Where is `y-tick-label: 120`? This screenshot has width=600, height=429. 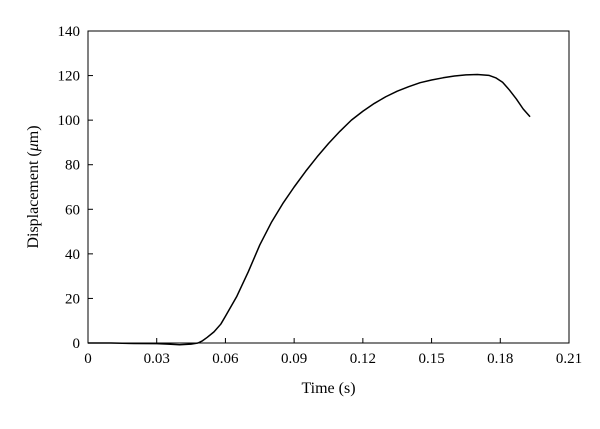 y-tick-label: 120 is located at coordinates (69, 77).